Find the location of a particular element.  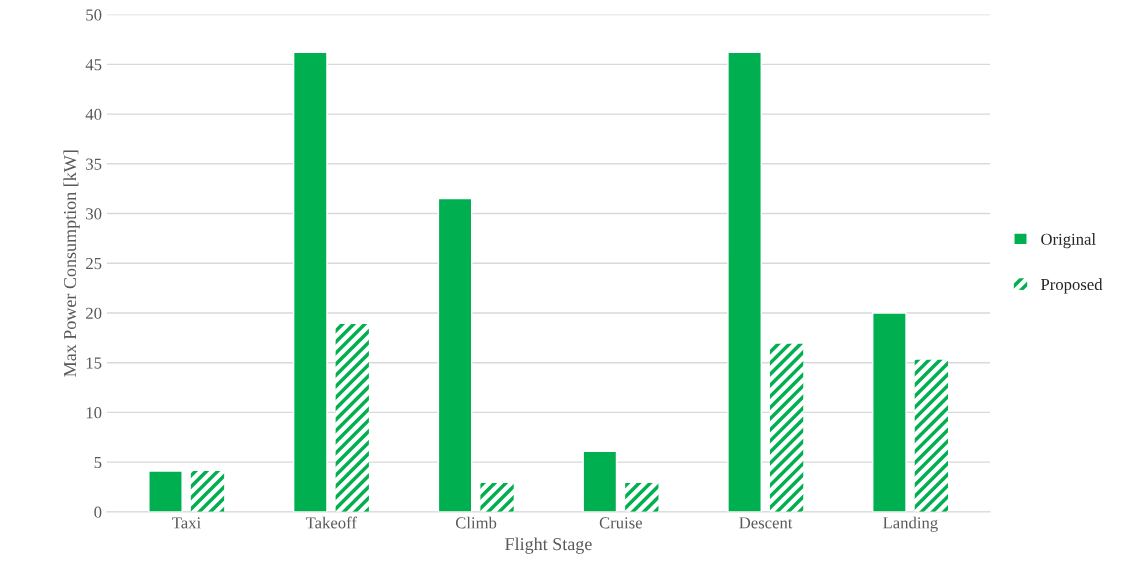

x-tick-label: Descent is located at coordinates (766, 523).